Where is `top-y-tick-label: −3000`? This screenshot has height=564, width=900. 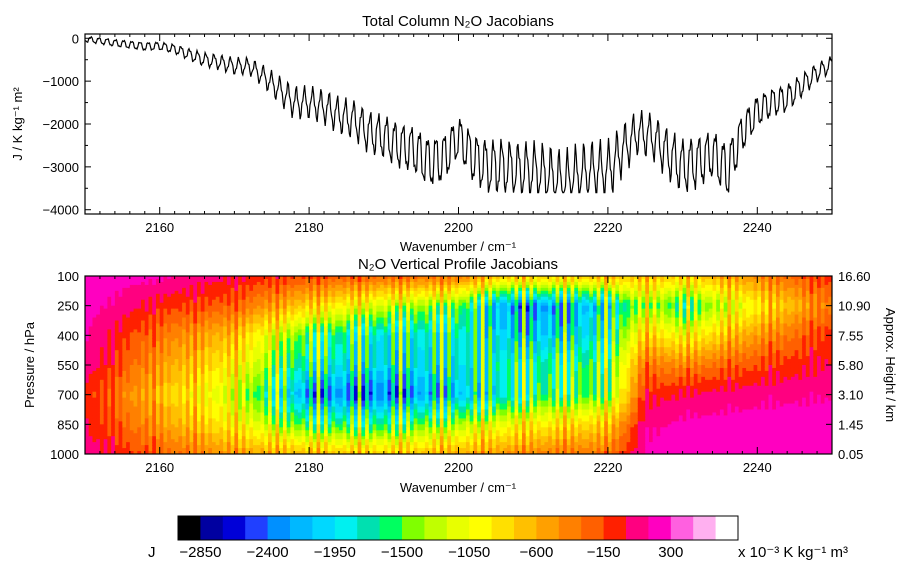 top-y-tick-label: −3000 is located at coordinates (60, 167).